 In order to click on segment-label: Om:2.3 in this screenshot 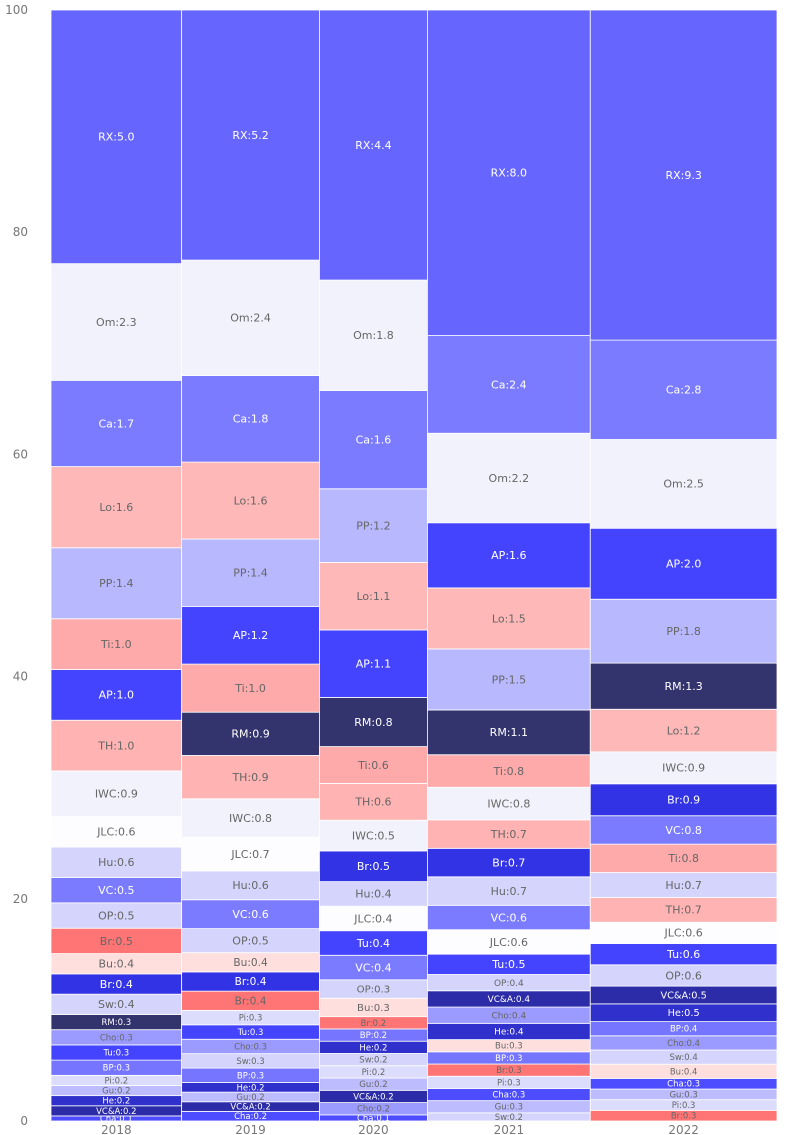, I will do `click(116, 322)`.